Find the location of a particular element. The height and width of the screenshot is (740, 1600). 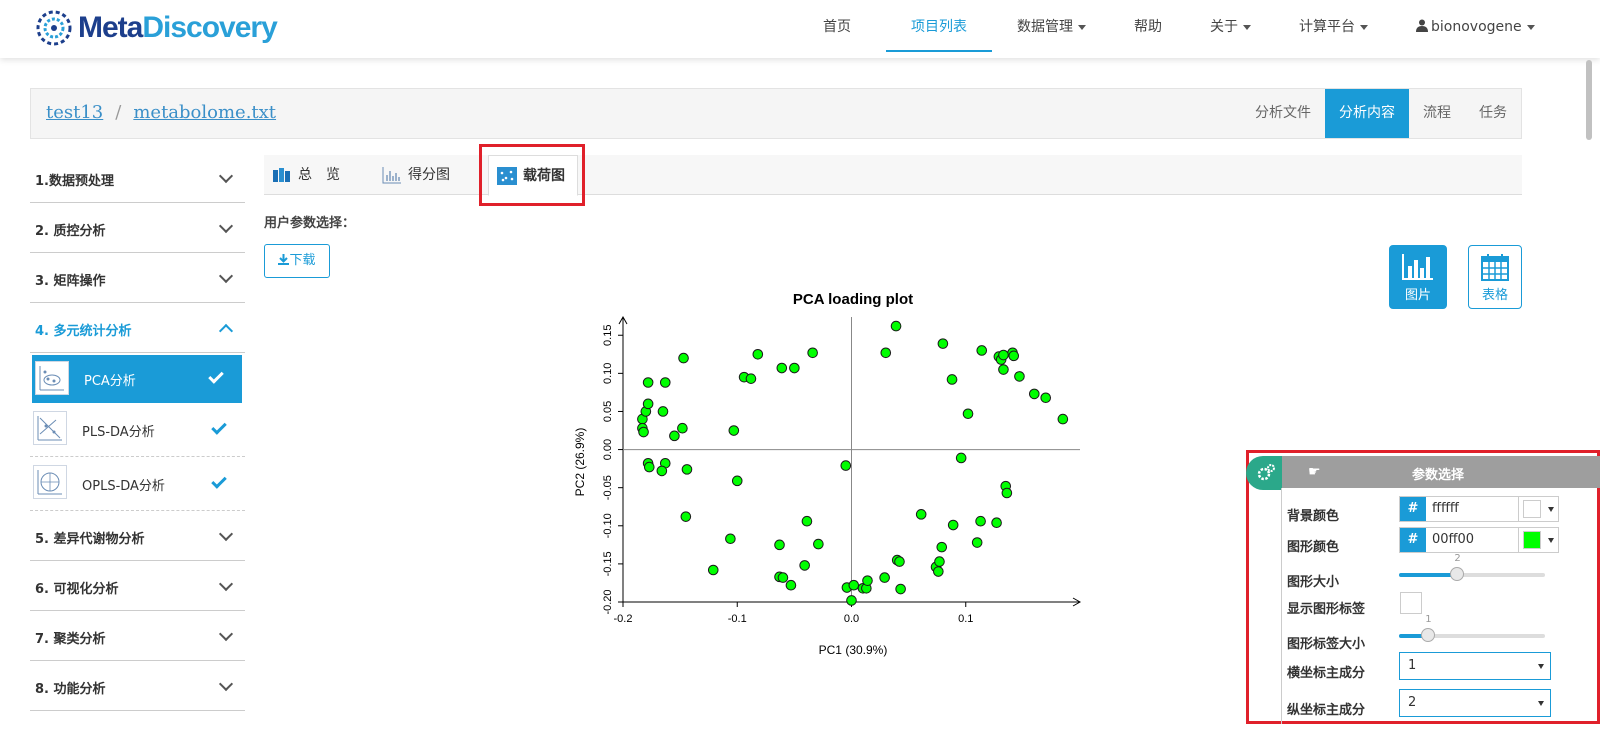

nav-data-management-label: 数据管理 is located at coordinates (1045, 27).